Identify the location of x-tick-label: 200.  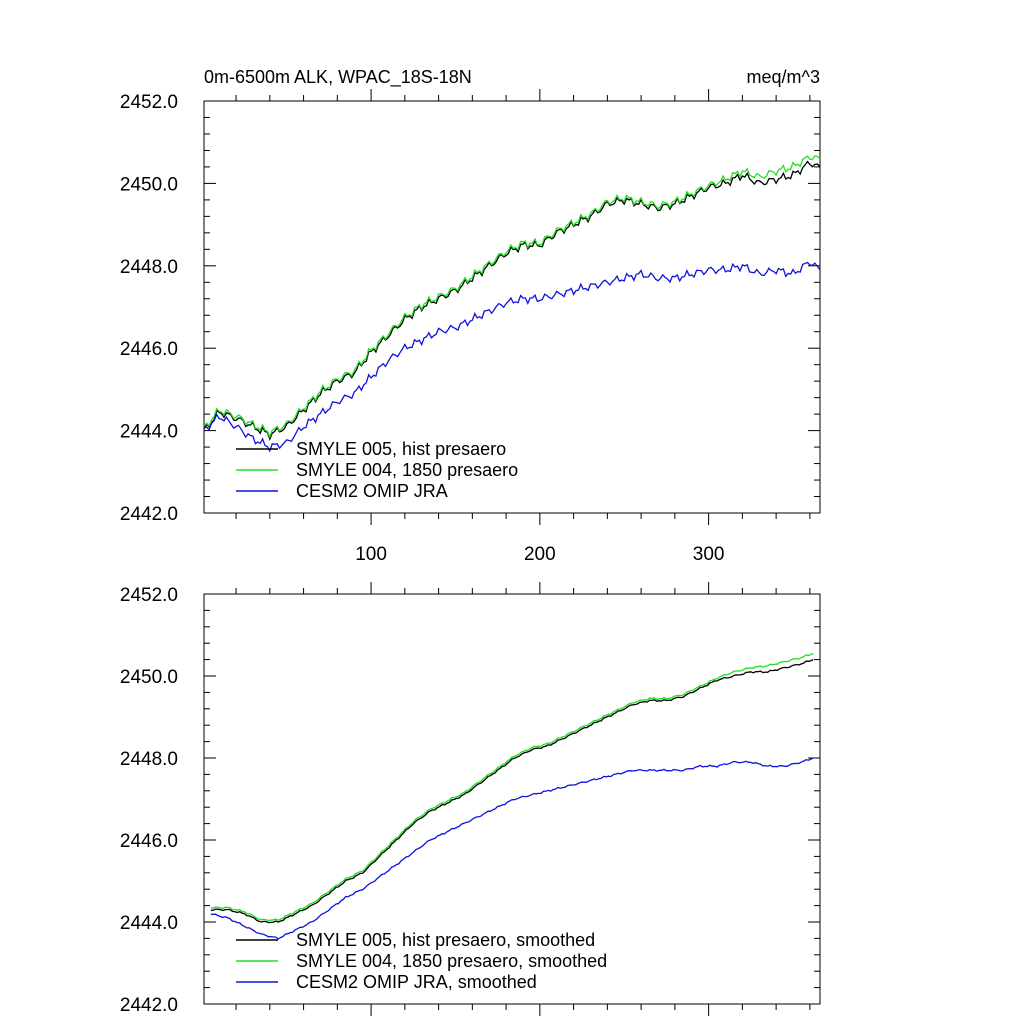
(540, 554).